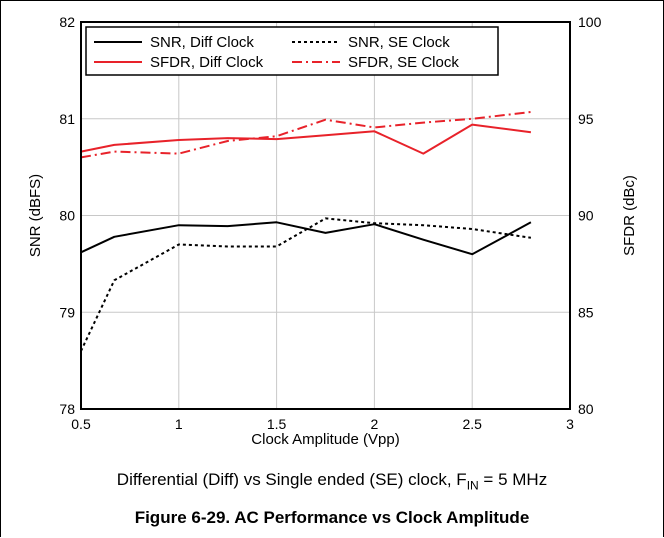 The height and width of the screenshot is (538, 664). Describe the element at coordinates (207, 62) in the screenshot. I see `legend-label-3: SFDR, Diff Clock` at that location.